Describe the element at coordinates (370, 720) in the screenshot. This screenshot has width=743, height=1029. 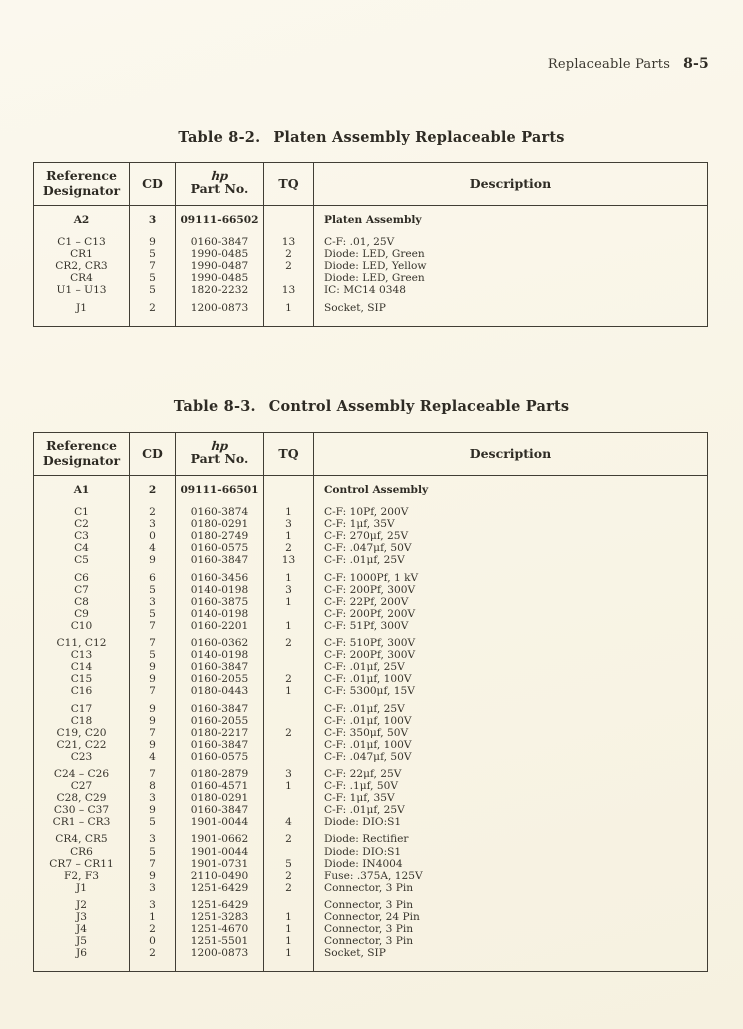
I see `table-row: C18 9 0160-2055 C-F: .01μf, 100V` at that location.